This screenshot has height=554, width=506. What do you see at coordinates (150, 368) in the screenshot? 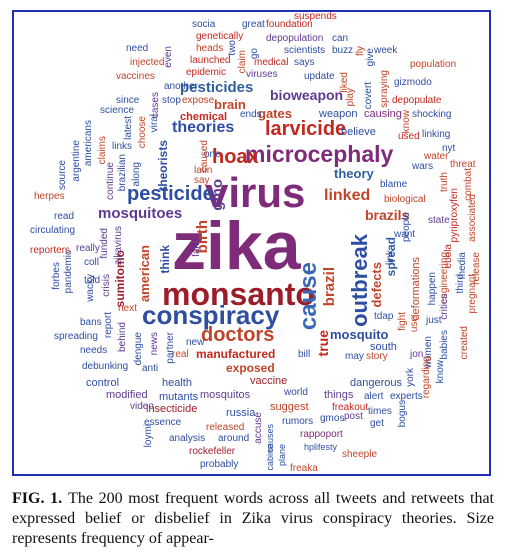
I see `cloud-word: anti` at bounding box center [150, 368].